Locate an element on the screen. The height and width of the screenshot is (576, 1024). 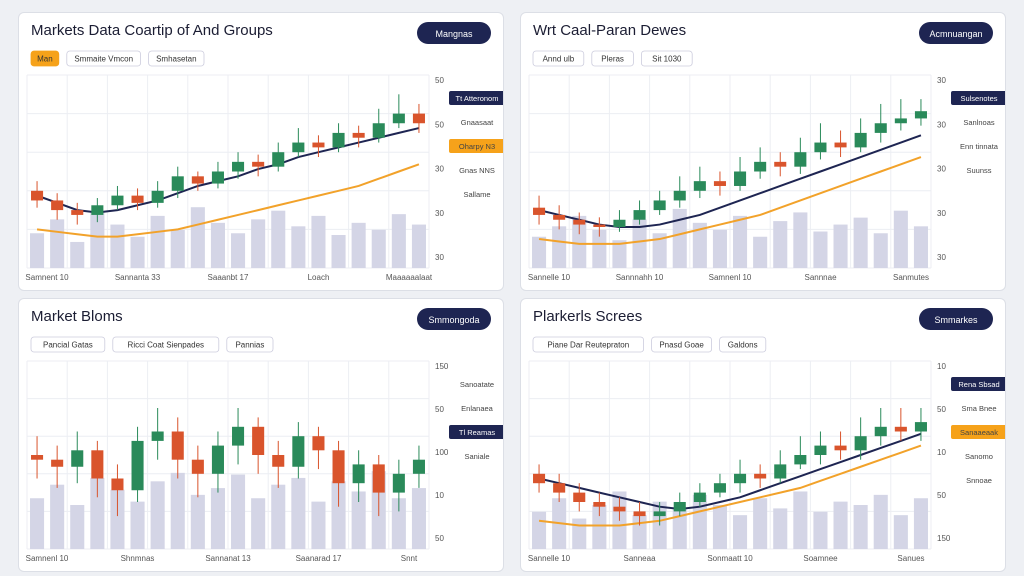
chip-label: Sit 1030 is located at coordinates (667, 59).